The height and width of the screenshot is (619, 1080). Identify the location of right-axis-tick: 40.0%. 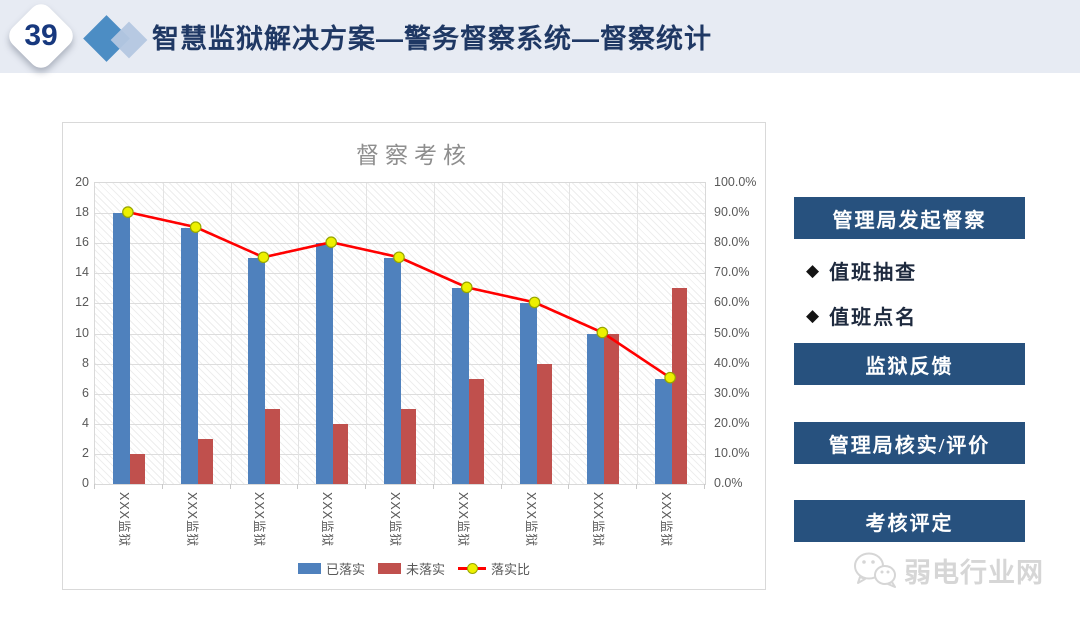
(732, 362).